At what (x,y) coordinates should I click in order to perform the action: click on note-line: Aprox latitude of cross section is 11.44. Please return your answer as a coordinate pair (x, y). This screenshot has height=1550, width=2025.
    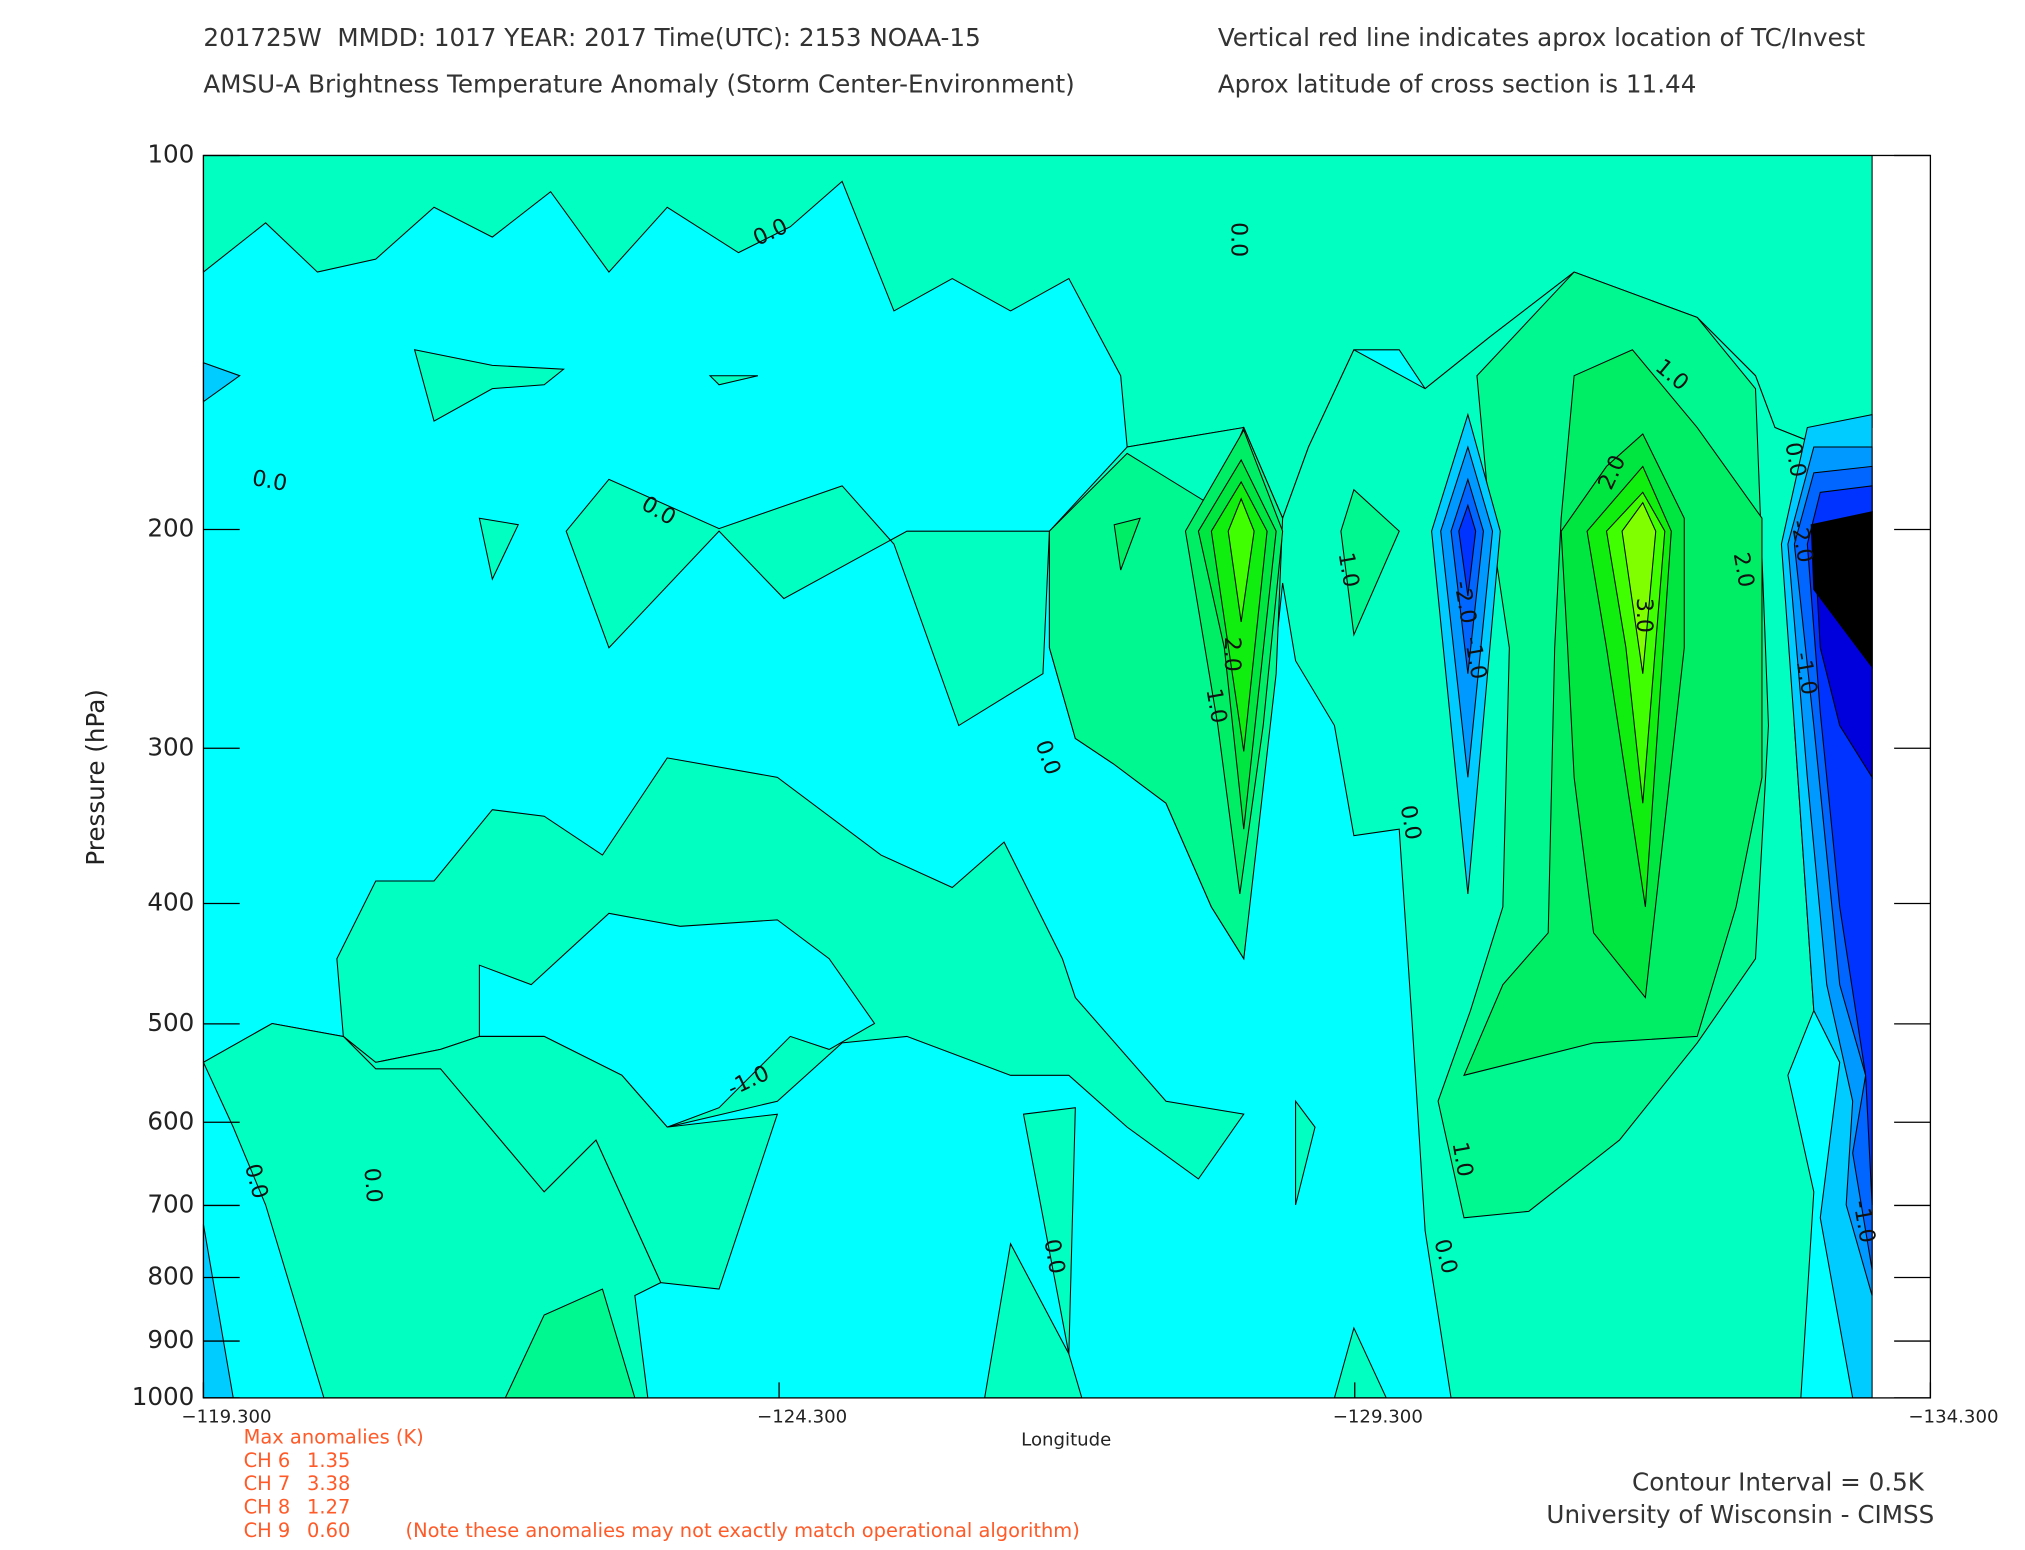
    Looking at the image, I should click on (1457, 84).